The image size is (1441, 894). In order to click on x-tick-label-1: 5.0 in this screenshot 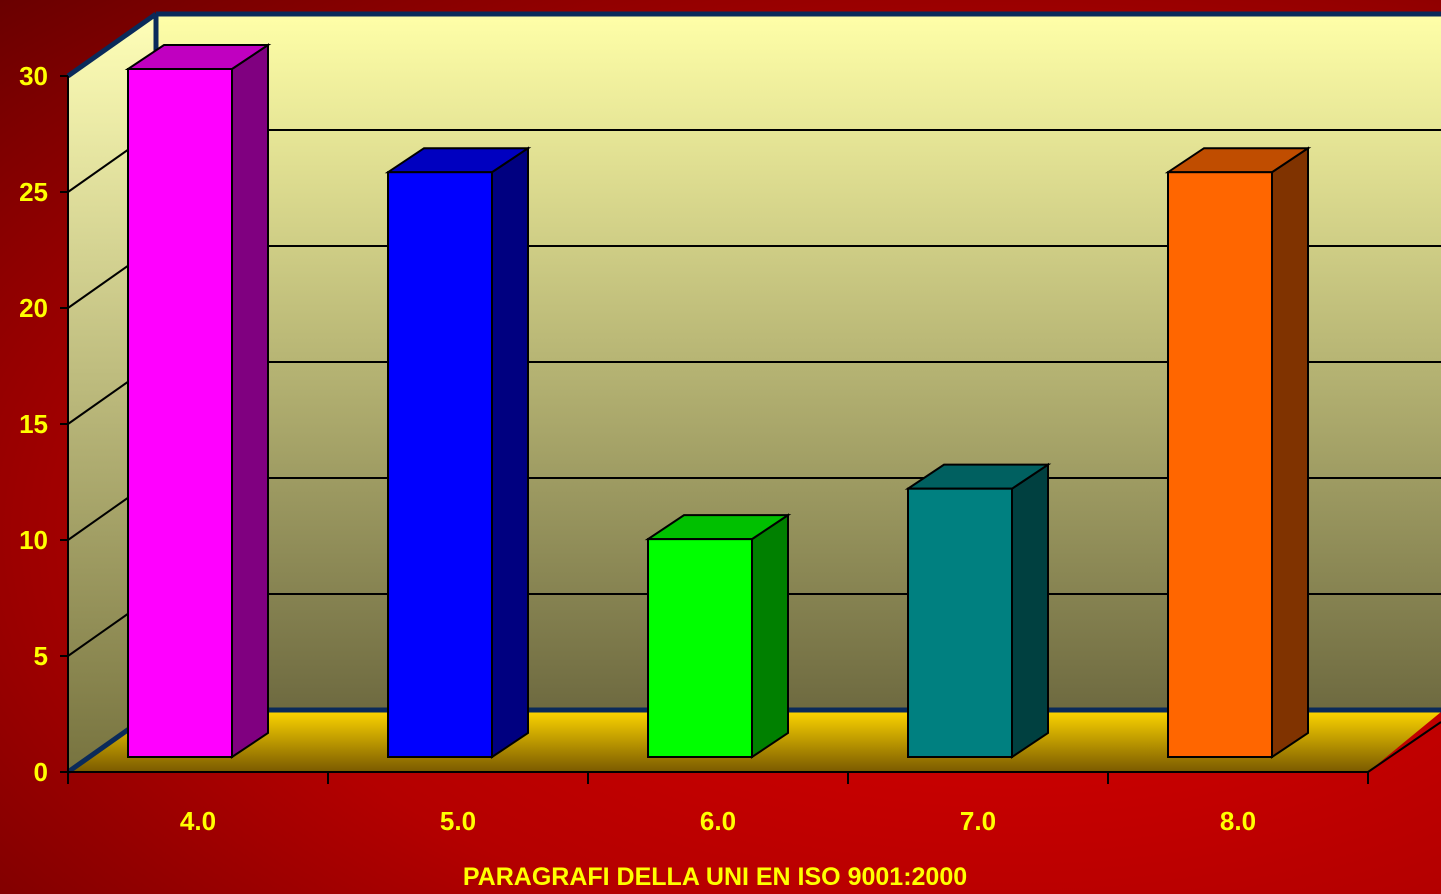, I will do `click(458, 821)`.